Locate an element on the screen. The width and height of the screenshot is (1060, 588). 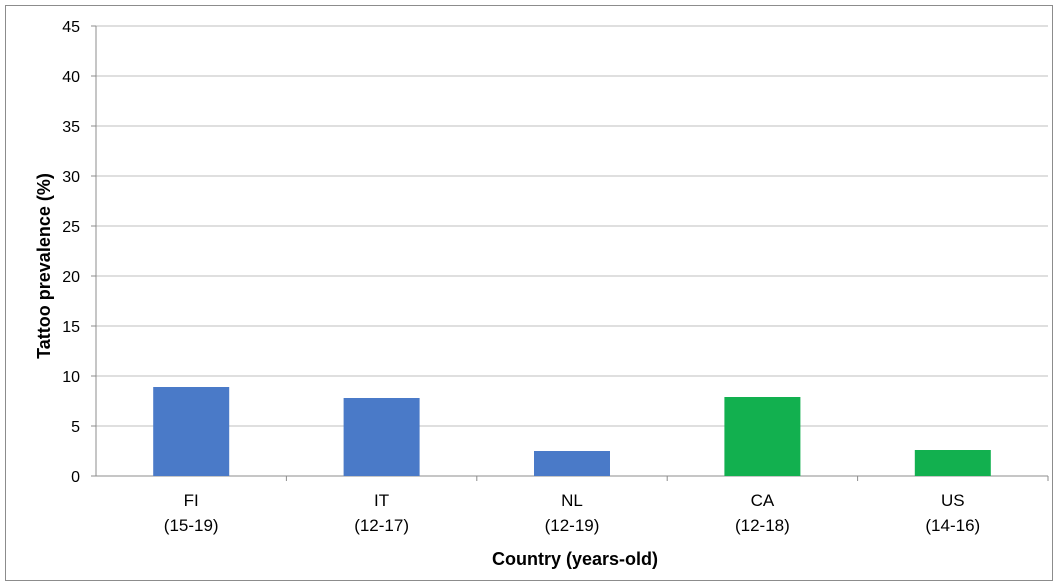
bar-us is located at coordinates (952, 463).